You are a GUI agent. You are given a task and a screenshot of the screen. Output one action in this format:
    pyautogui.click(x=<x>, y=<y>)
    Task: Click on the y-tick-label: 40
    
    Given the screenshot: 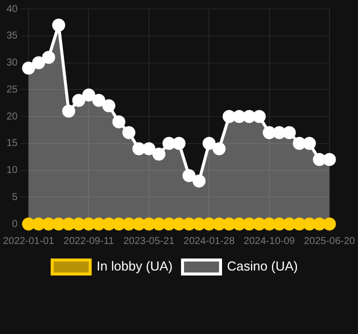 What is the action you would take?
    pyautogui.click(x=12, y=9)
    